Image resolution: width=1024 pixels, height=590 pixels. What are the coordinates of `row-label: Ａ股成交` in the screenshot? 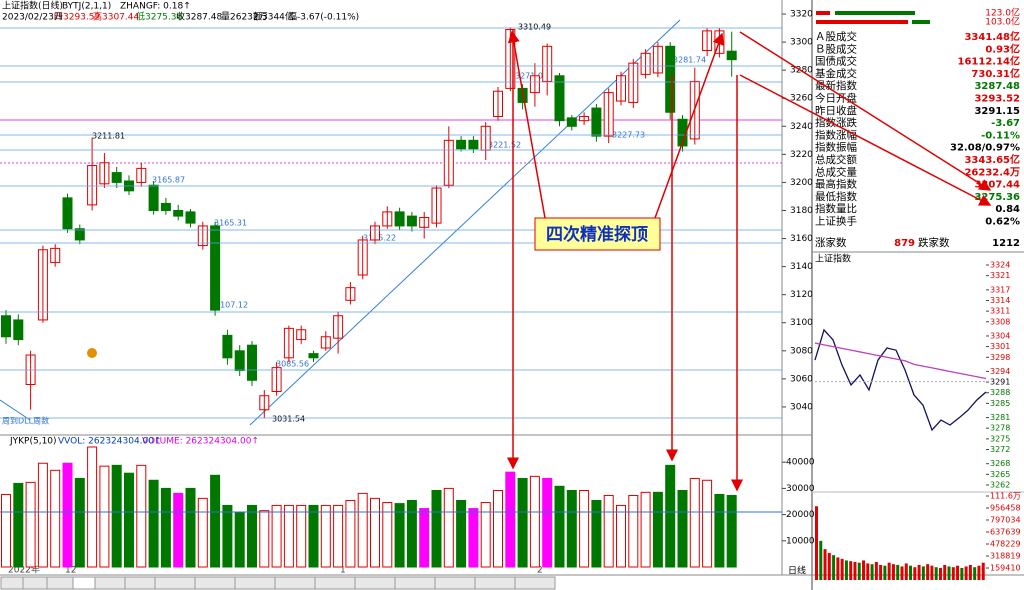 It's located at (836, 36).